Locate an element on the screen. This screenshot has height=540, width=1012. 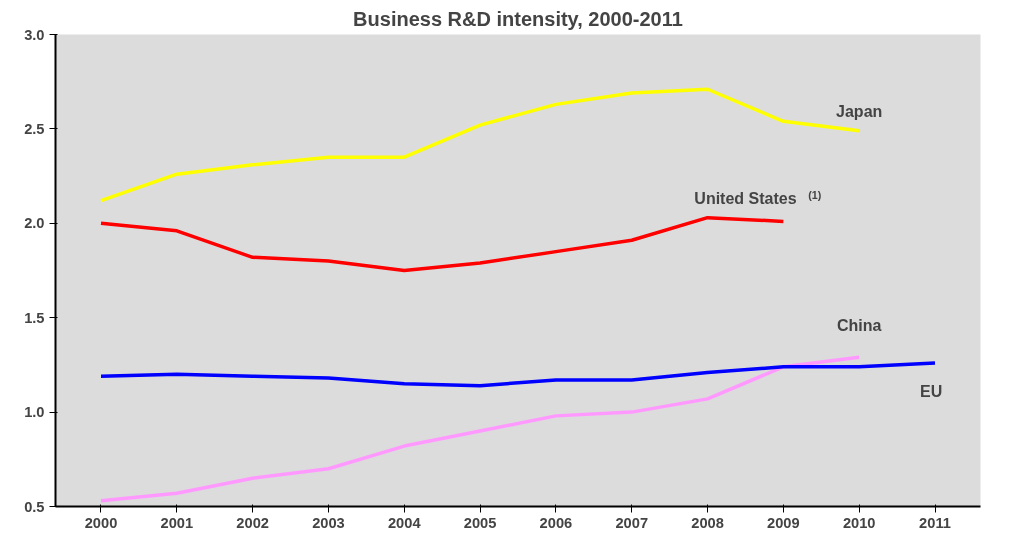
line-series is located at coordinates (442, 244).